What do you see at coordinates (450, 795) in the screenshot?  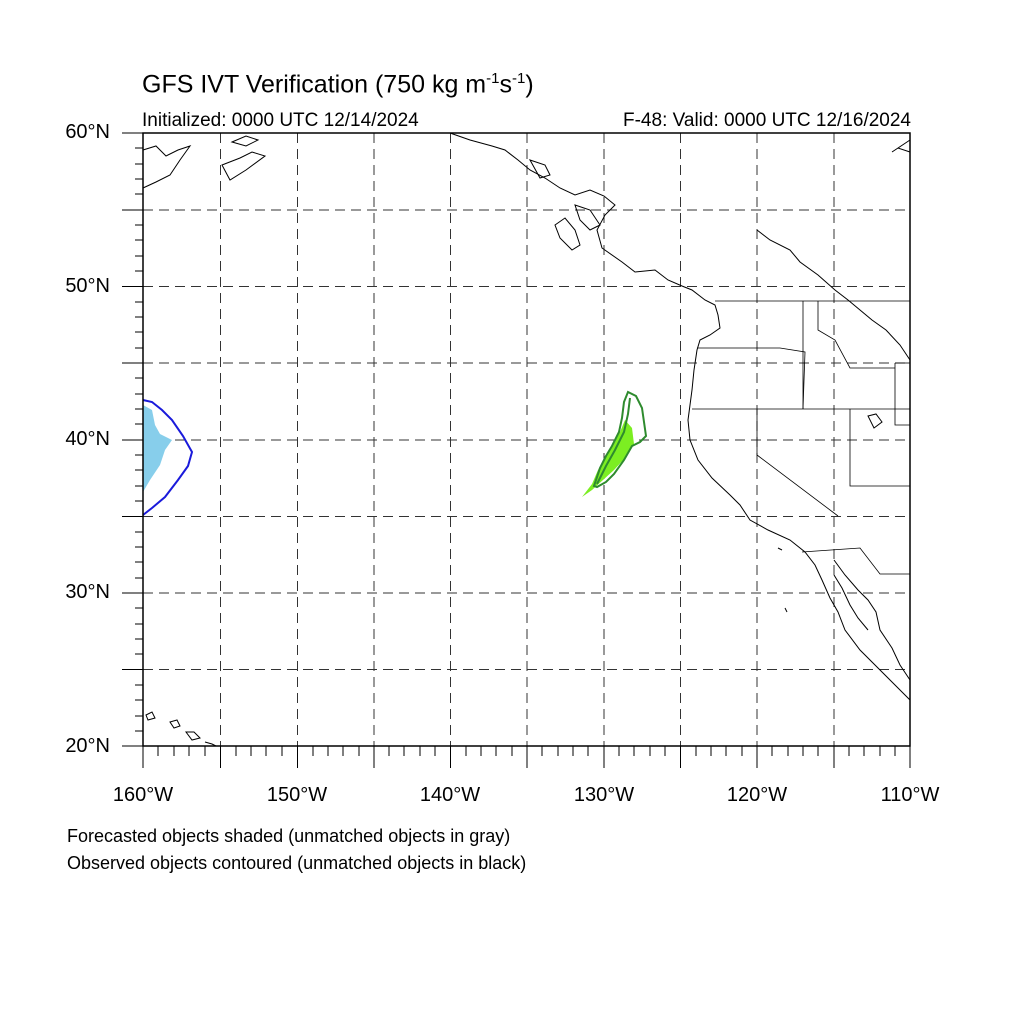 I see `lon-label-140w: 140°W` at bounding box center [450, 795].